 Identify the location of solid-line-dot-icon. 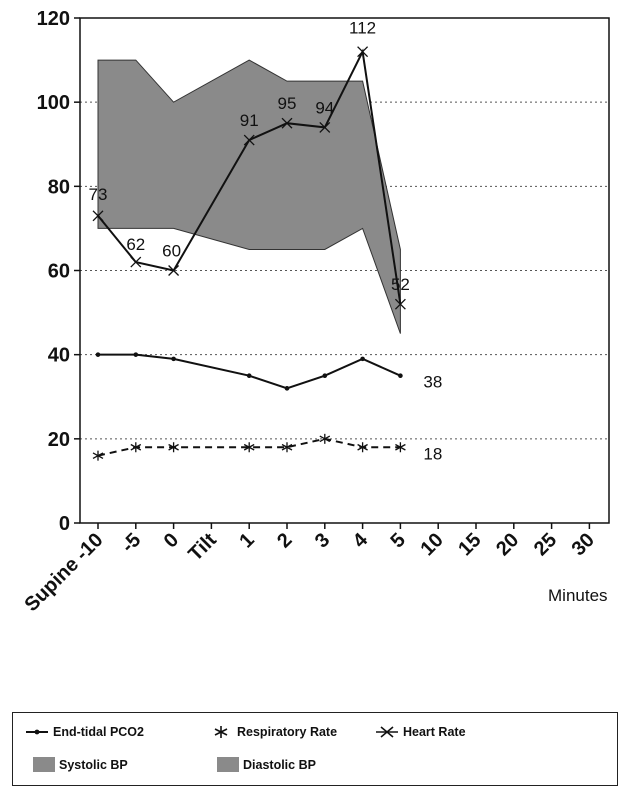
(37, 732).